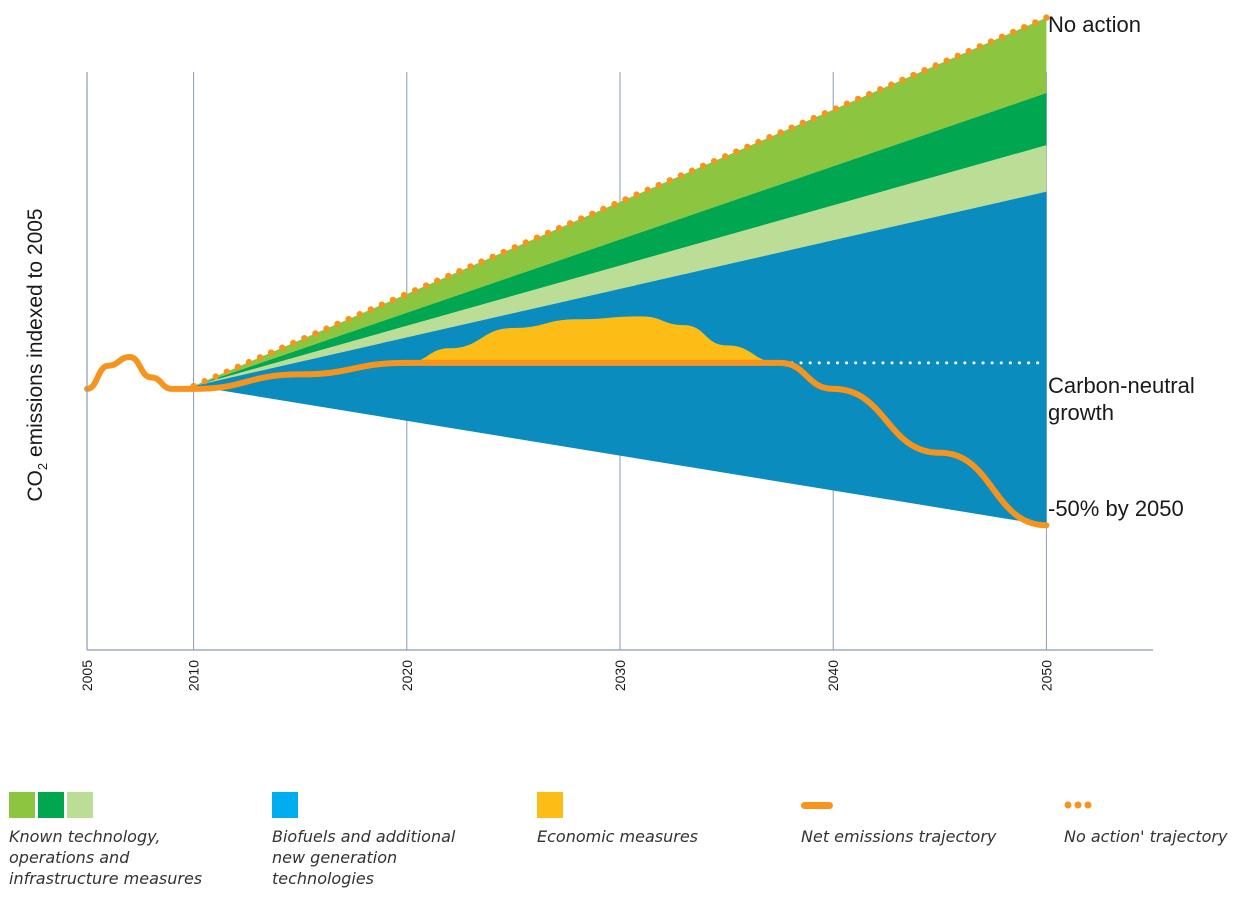 This screenshot has width=1240, height=900. I want to click on legend-label: Net emissions trajectory, so click(899, 836).